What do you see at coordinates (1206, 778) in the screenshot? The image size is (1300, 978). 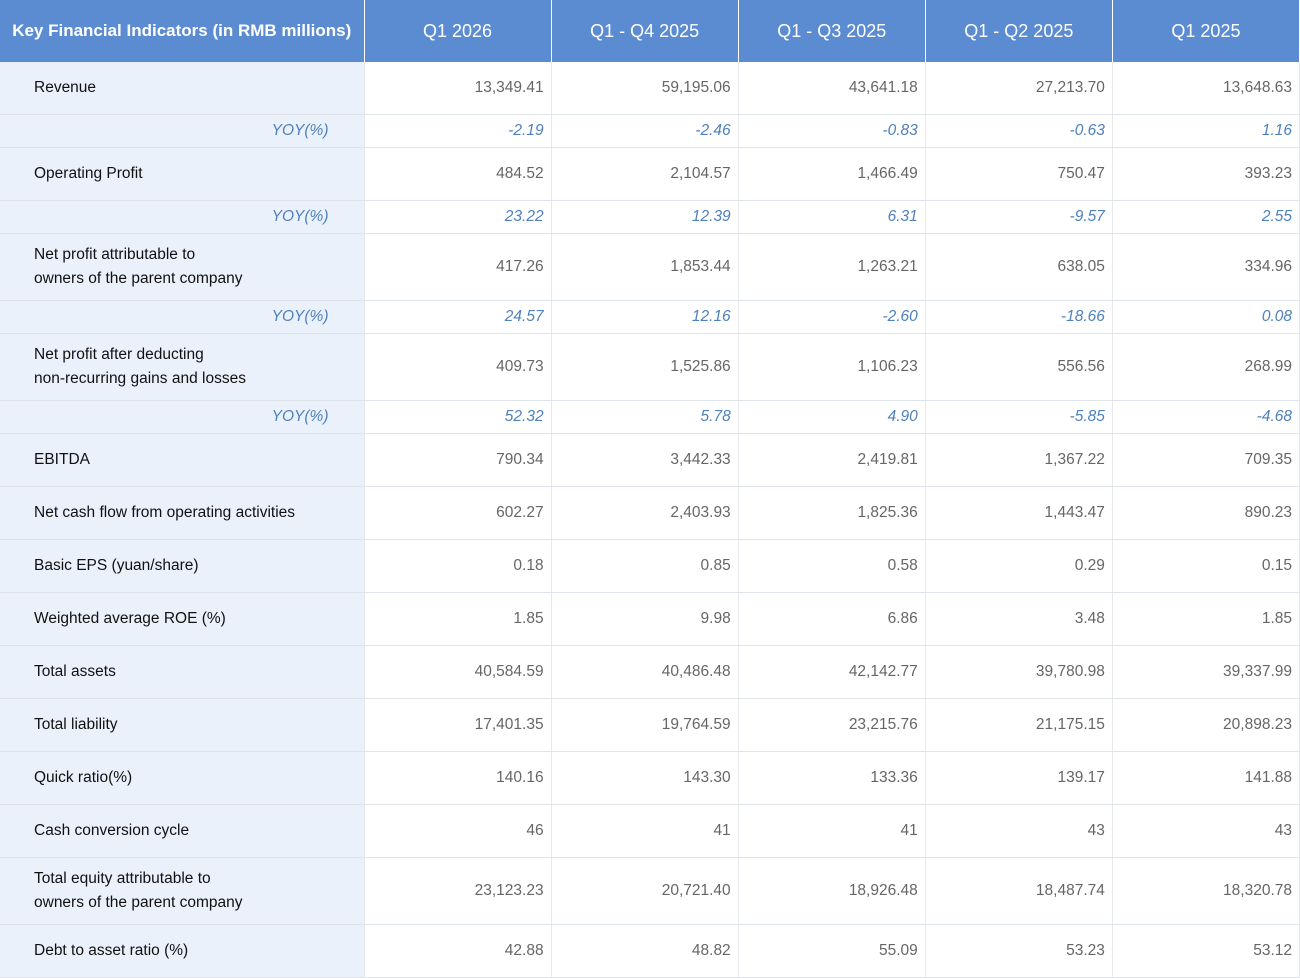 I see `value-cell: 141.88` at bounding box center [1206, 778].